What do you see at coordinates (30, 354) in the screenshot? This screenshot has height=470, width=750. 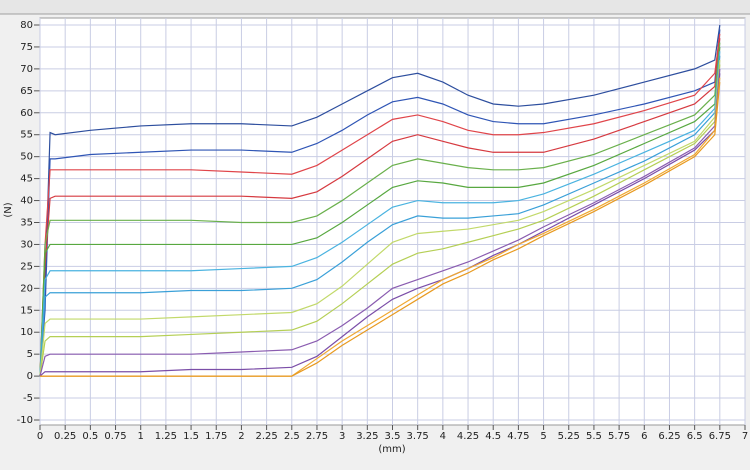 I see `y-tick-label: 5` at bounding box center [30, 354].